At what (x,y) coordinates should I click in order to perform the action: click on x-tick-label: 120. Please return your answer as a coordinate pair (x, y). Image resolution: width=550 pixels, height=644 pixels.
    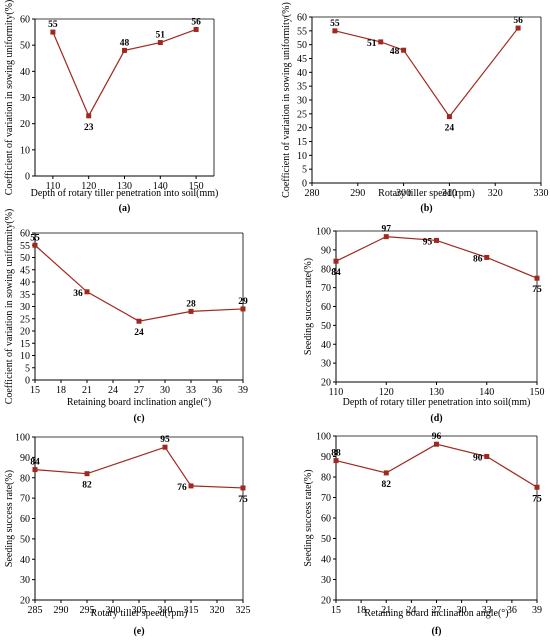
    Looking at the image, I should click on (386, 392).